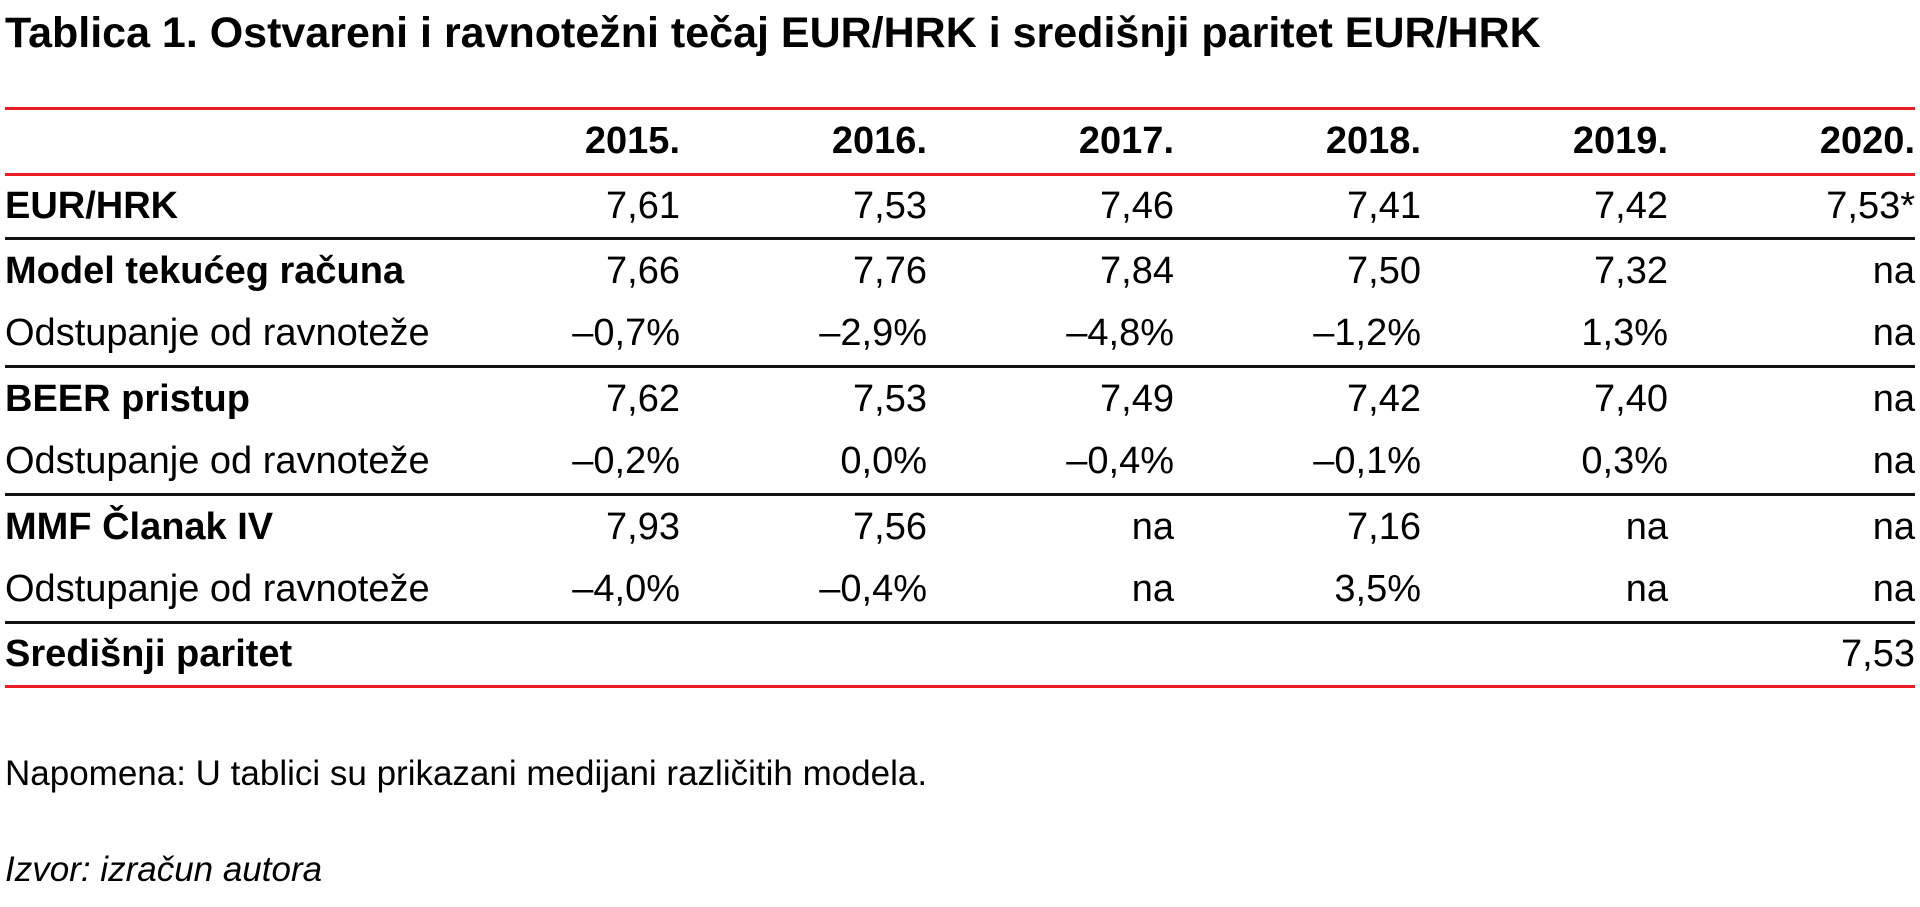 The width and height of the screenshot is (1920, 907). Describe the element at coordinates (205, 270) in the screenshot. I see `row-label: Model tekućeg računa` at that location.